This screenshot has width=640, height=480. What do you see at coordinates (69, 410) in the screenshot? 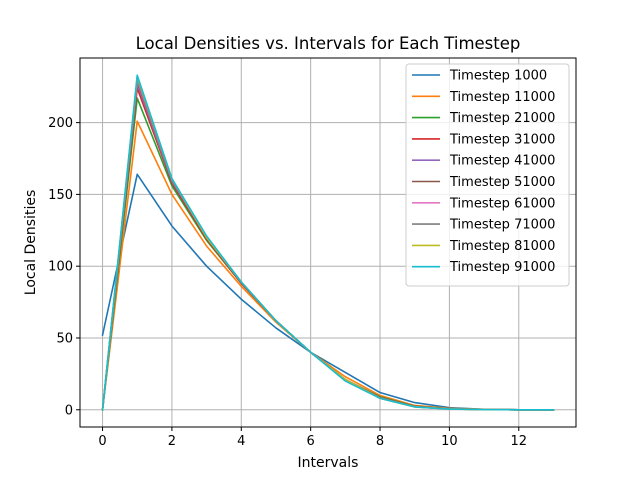
I see `y-tick-label: 0` at bounding box center [69, 410].